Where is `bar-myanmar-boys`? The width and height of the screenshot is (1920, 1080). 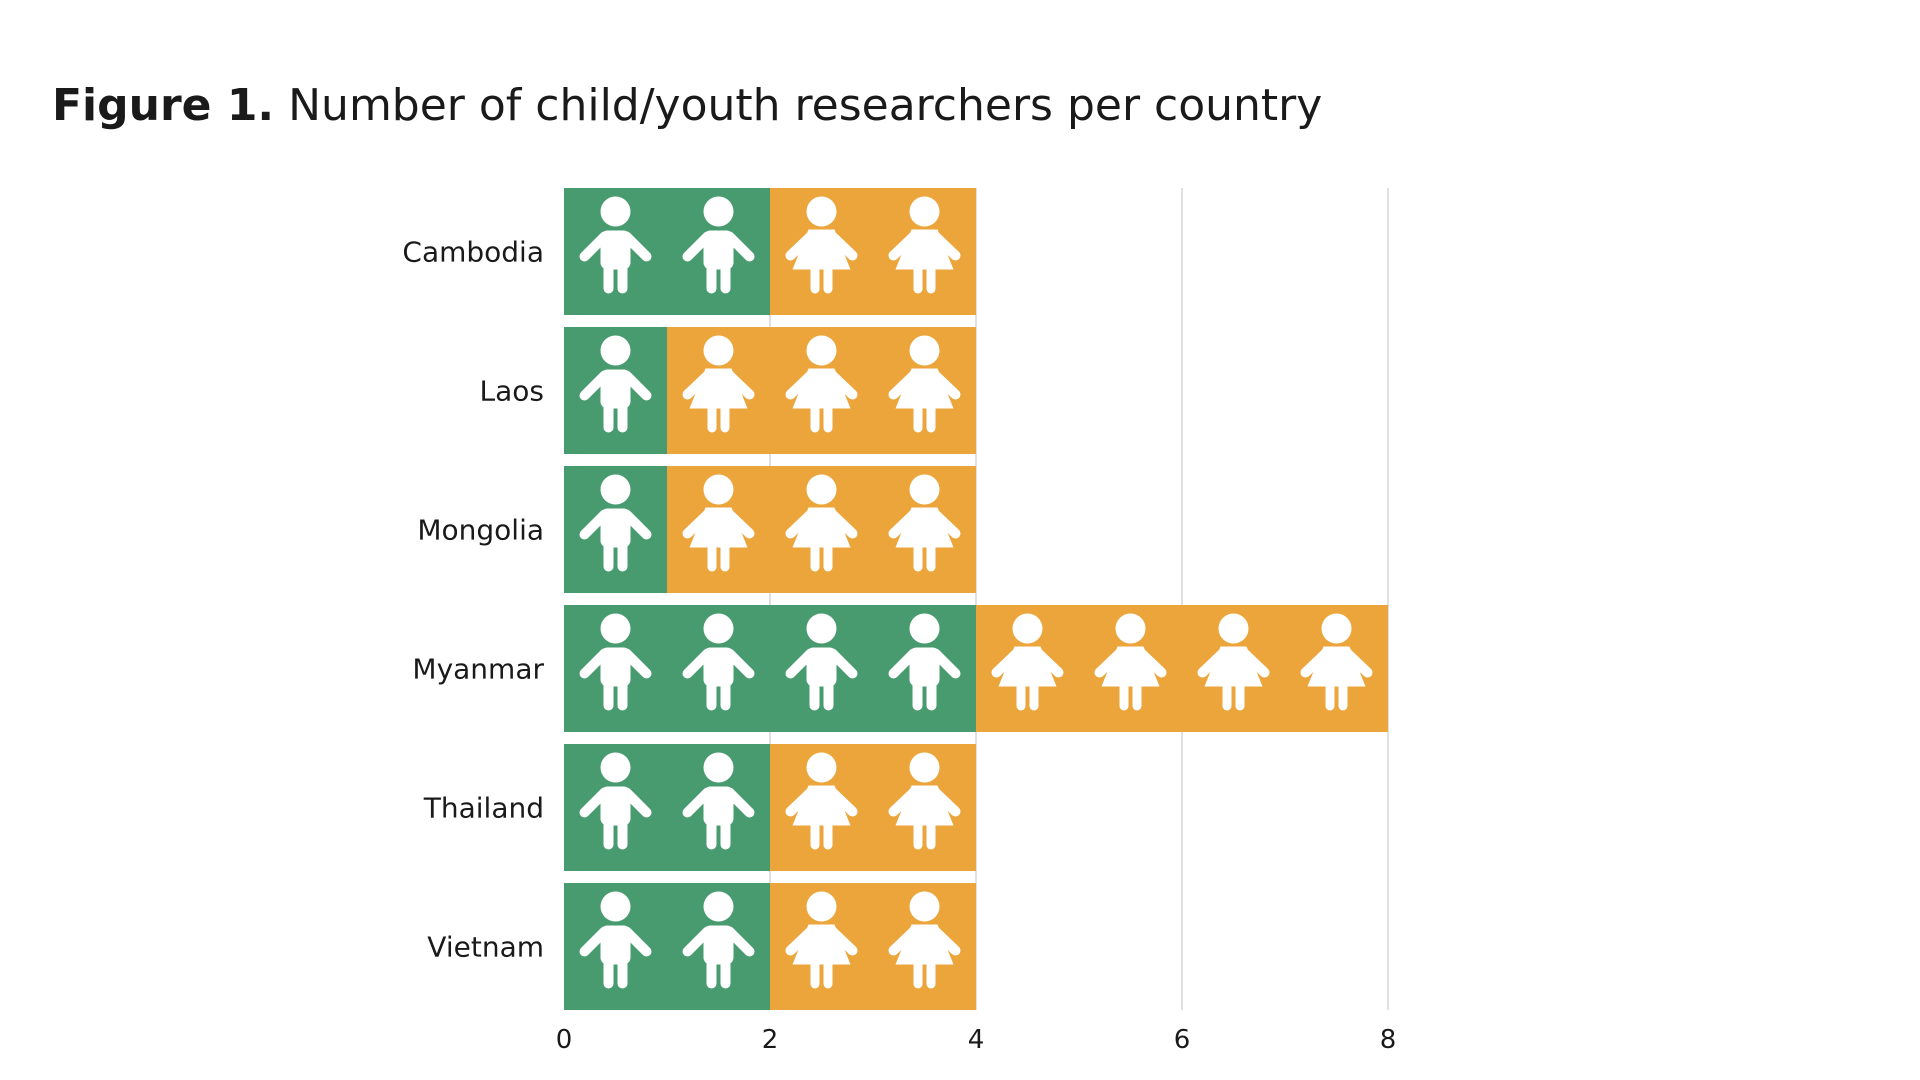 bar-myanmar-boys is located at coordinates (770, 668).